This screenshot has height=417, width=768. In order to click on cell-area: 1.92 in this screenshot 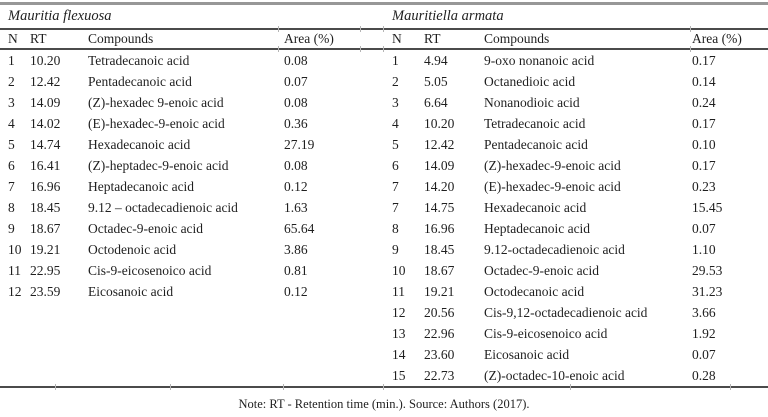, I will do `click(704, 333)`.